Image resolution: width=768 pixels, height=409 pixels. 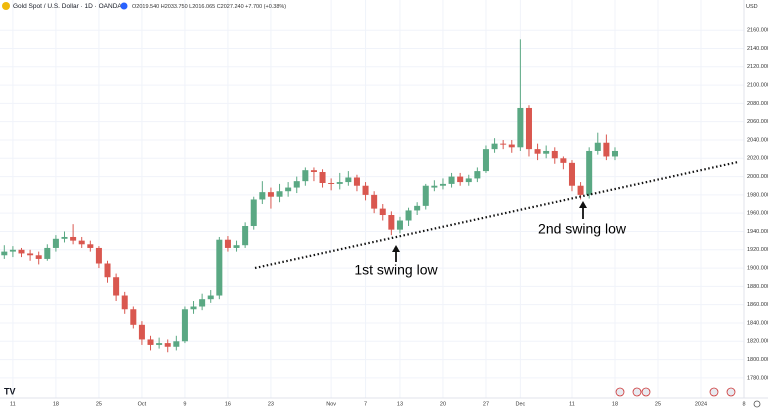 What do you see at coordinates (331, 404) in the screenshot?
I see `x-tick-label: Nov` at bounding box center [331, 404].